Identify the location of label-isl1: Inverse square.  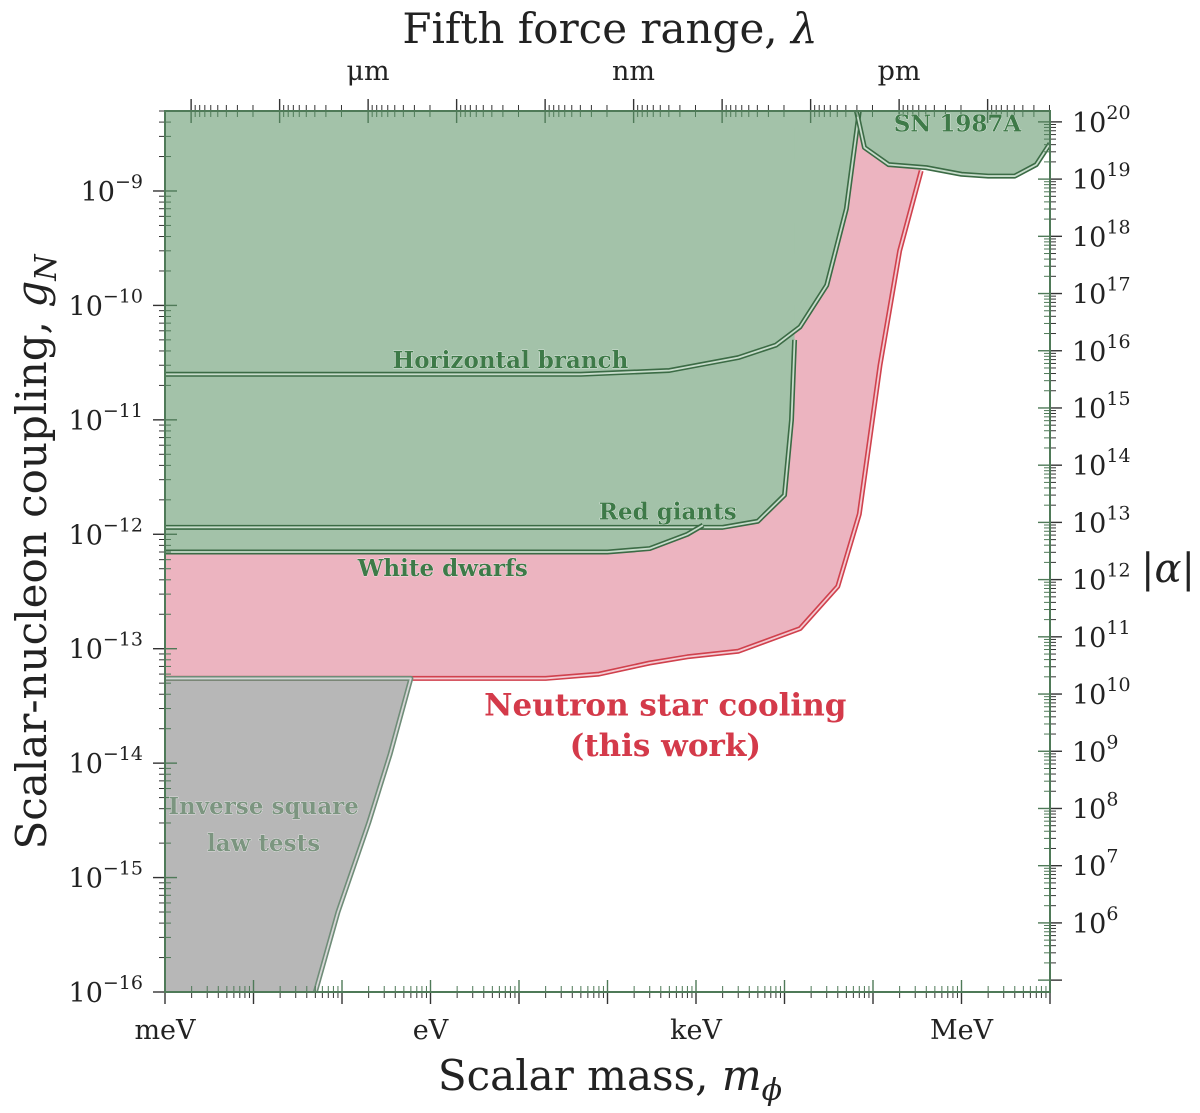
(263, 806).